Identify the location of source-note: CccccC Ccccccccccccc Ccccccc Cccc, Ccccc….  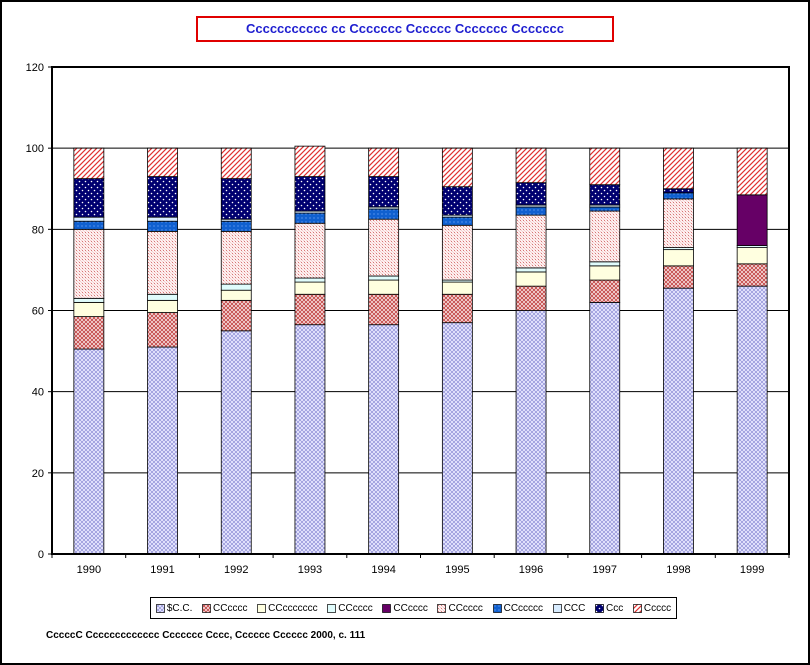
(206, 635).